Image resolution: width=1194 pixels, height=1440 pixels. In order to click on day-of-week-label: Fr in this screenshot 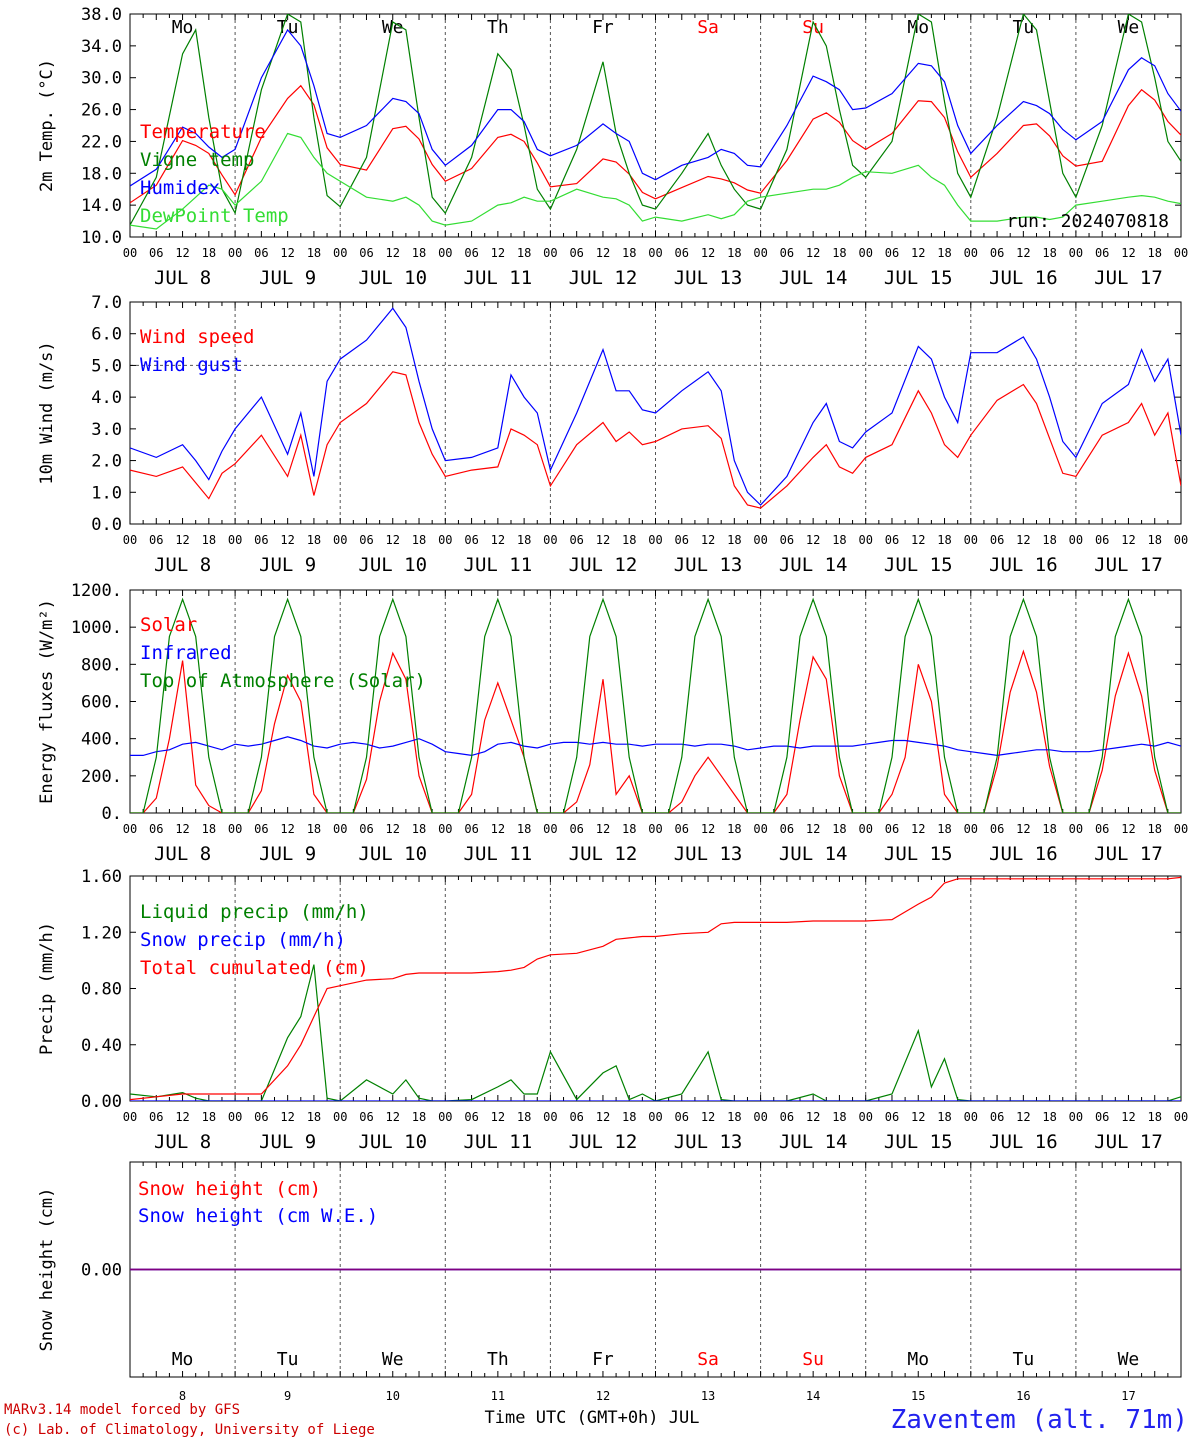, I will do `click(603, 1359)`.